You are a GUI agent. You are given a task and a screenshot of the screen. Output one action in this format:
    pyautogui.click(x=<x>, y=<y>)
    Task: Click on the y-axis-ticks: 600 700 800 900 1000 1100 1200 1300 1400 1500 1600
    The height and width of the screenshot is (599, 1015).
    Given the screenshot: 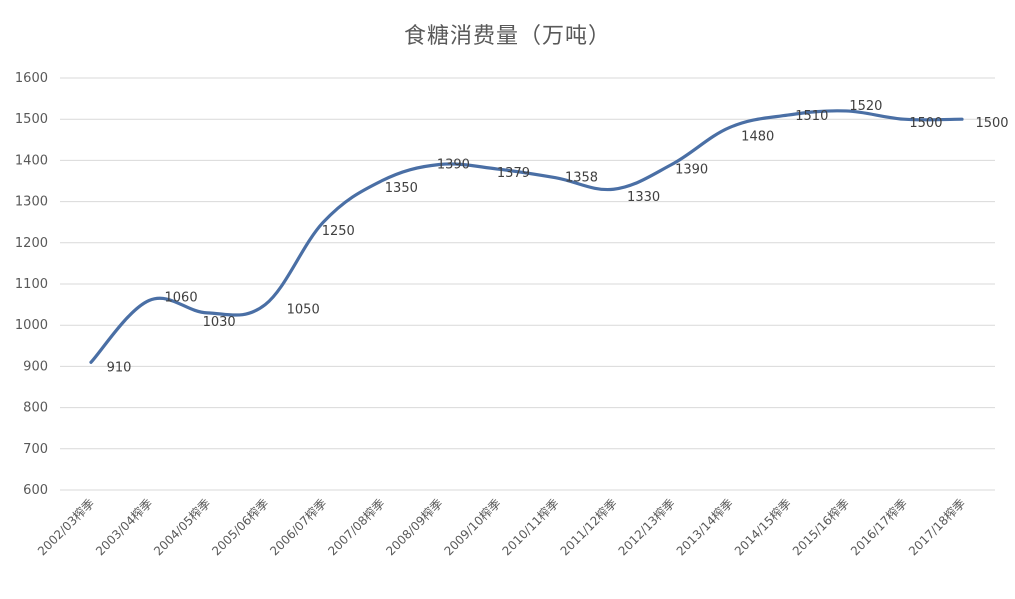 What is the action you would take?
    pyautogui.click(x=31, y=284)
    